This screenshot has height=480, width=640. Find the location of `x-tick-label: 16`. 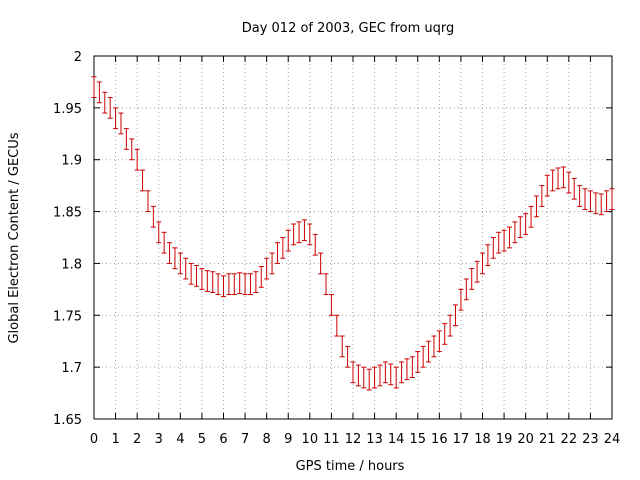

x-tick-label: 16 is located at coordinates (439, 439).